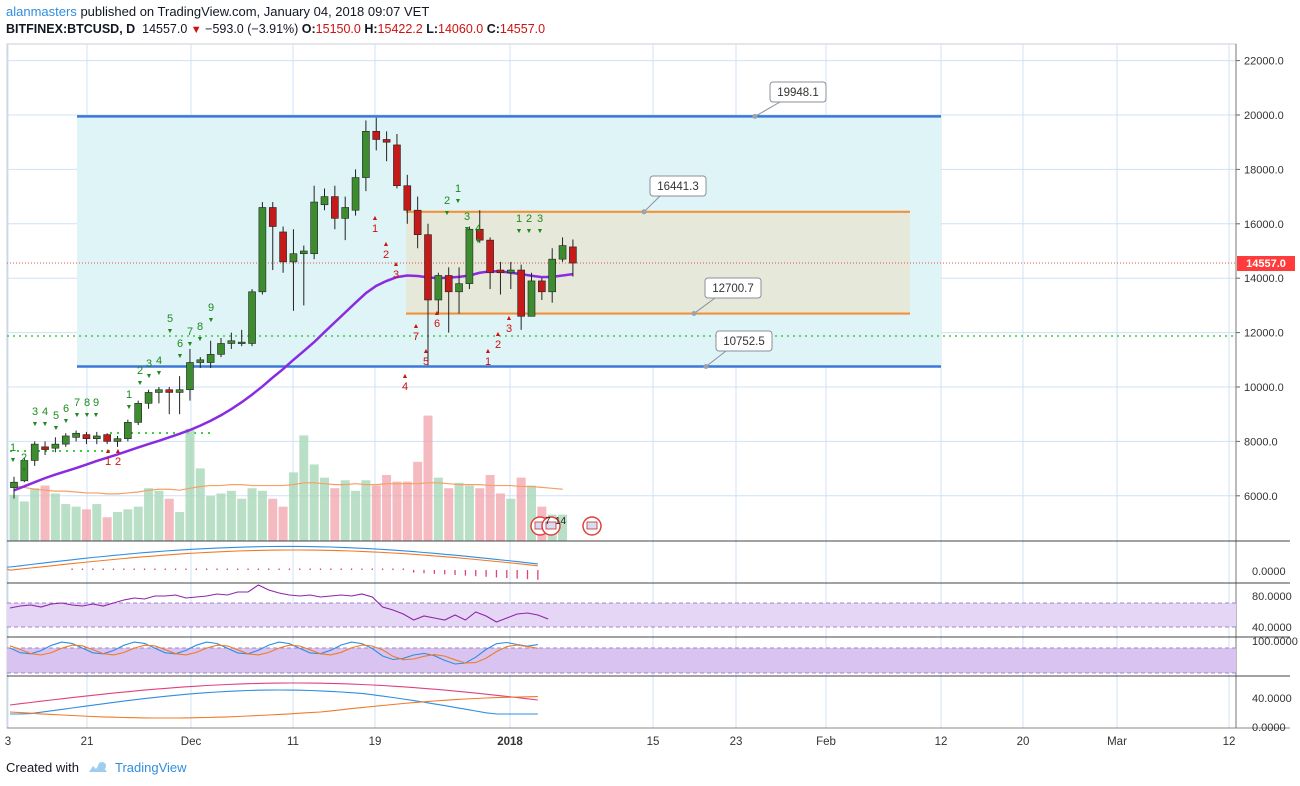 The height and width of the screenshot is (786, 1300). Describe the element at coordinates (437, 324) in the screenshot. I see `td-setup-red-number: 6` at that location.